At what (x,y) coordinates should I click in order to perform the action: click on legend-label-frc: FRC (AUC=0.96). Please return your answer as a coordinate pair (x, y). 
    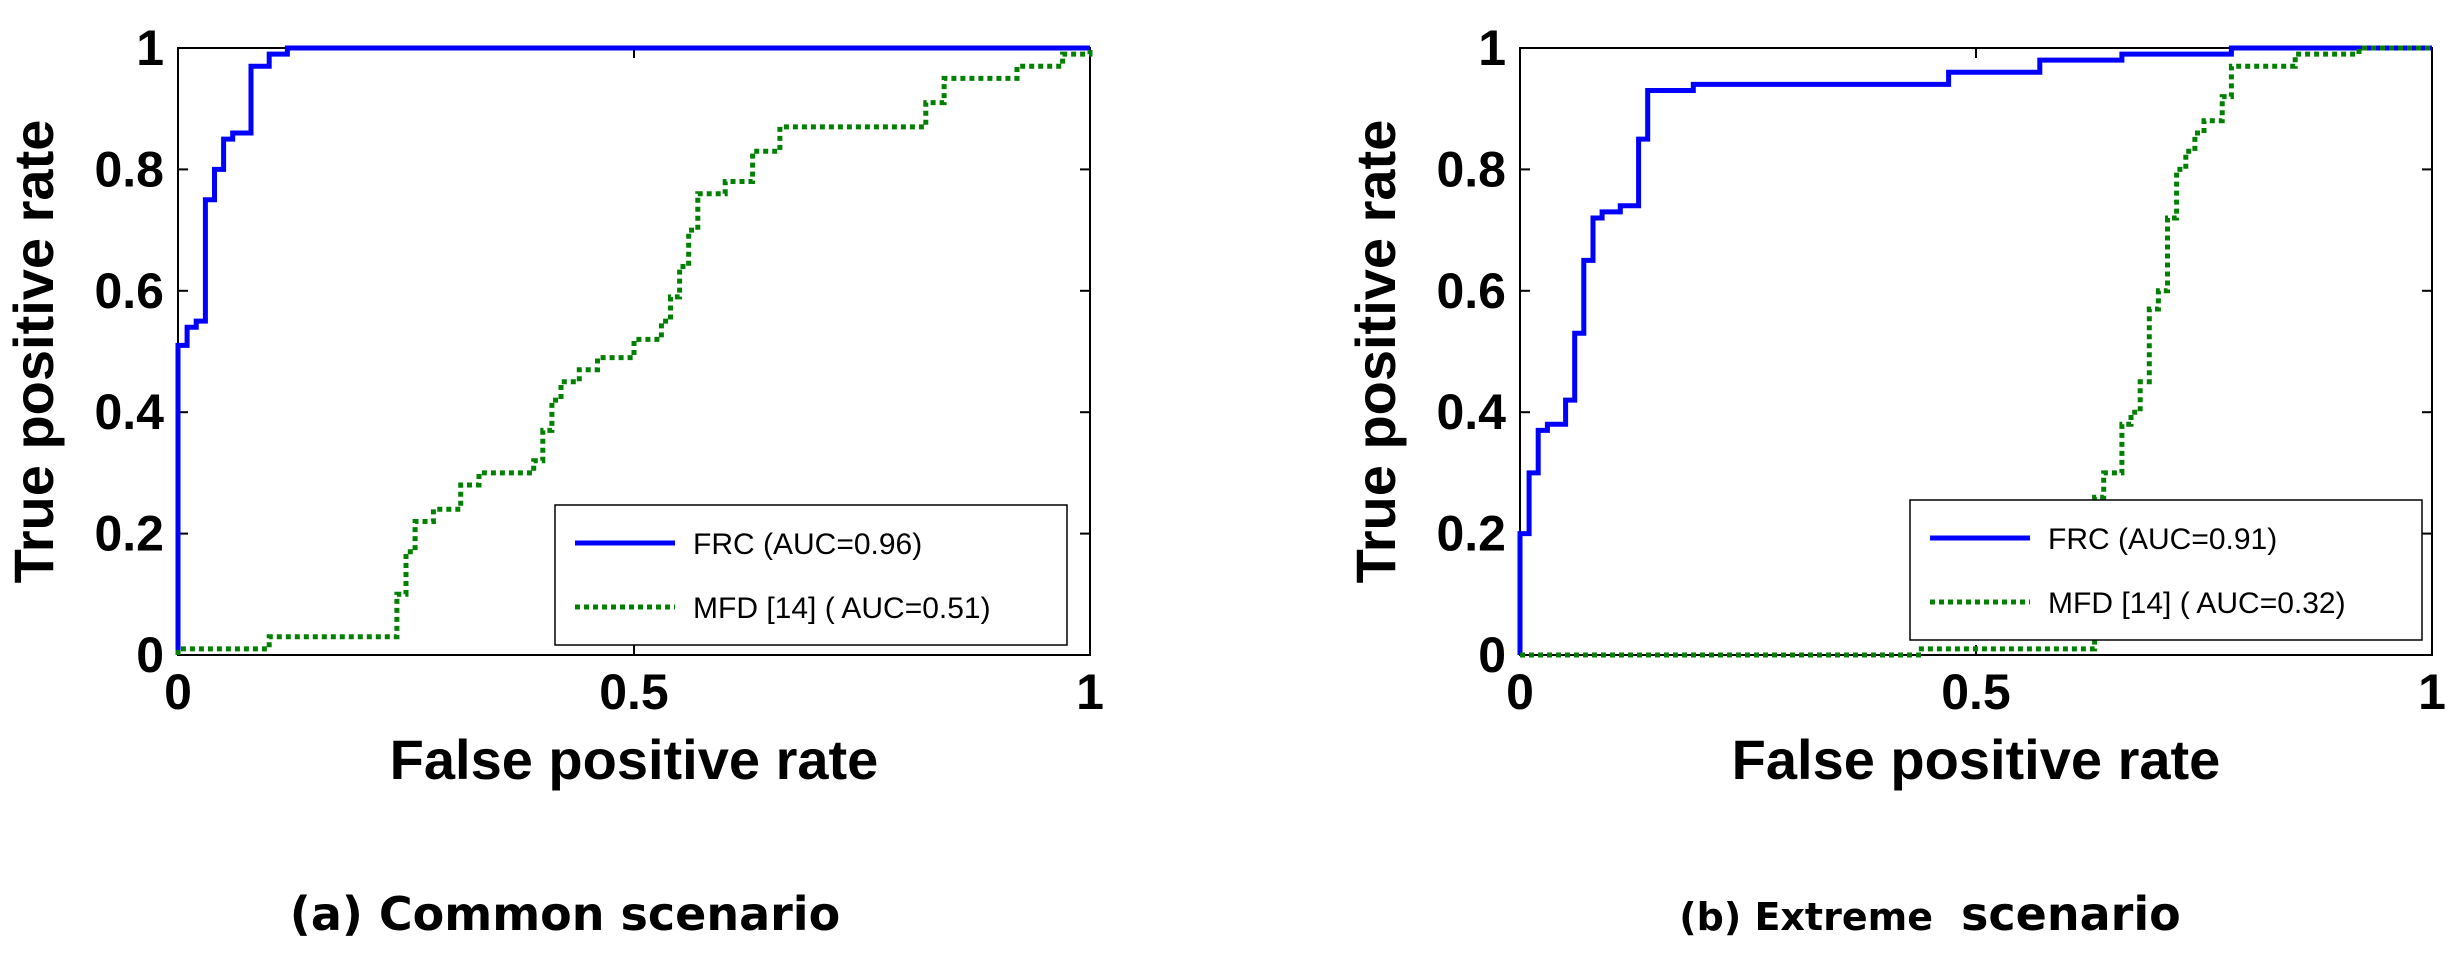
    Looking at the image, I should click on (807, 544).